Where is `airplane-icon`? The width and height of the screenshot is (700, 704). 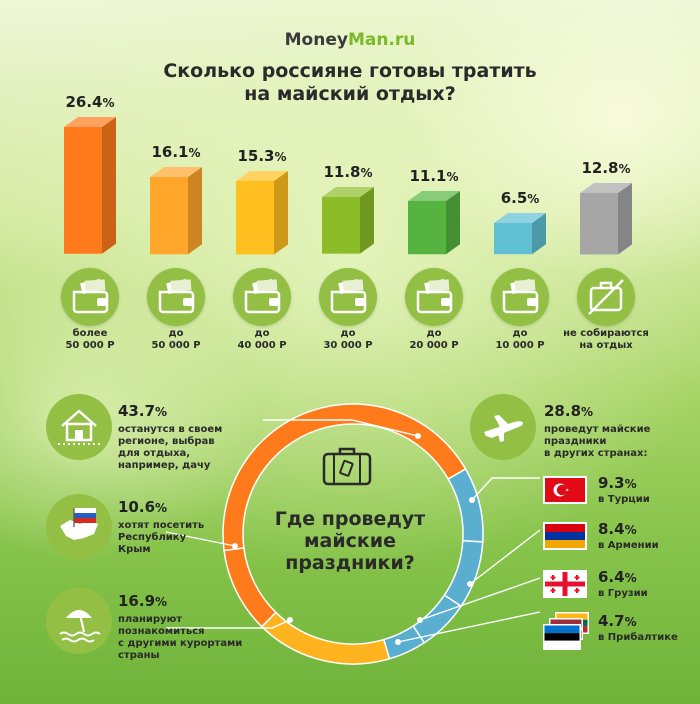 airplane-icon is located at coordinates (503, 427).